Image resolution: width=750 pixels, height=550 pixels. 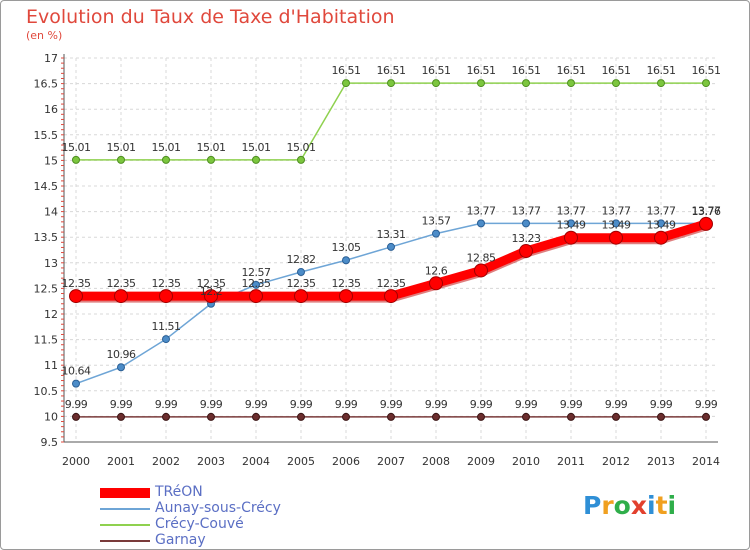 I want to click on y-tick-label: 14.5, so click(x=46, y=186).